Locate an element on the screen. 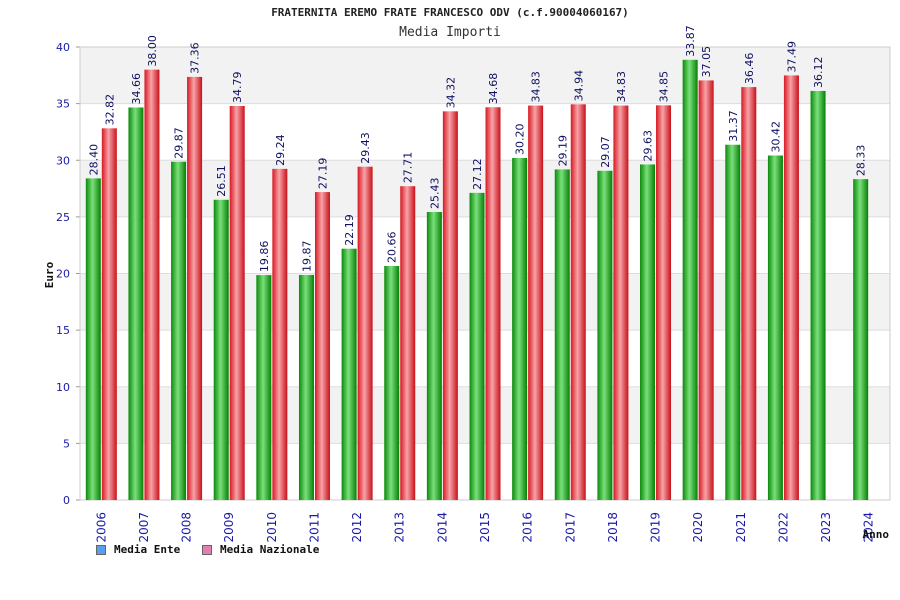 Image resolution: width=900 pixels, height=600 pixels. data-label: 31.37 is located at coordinates (733, 126).